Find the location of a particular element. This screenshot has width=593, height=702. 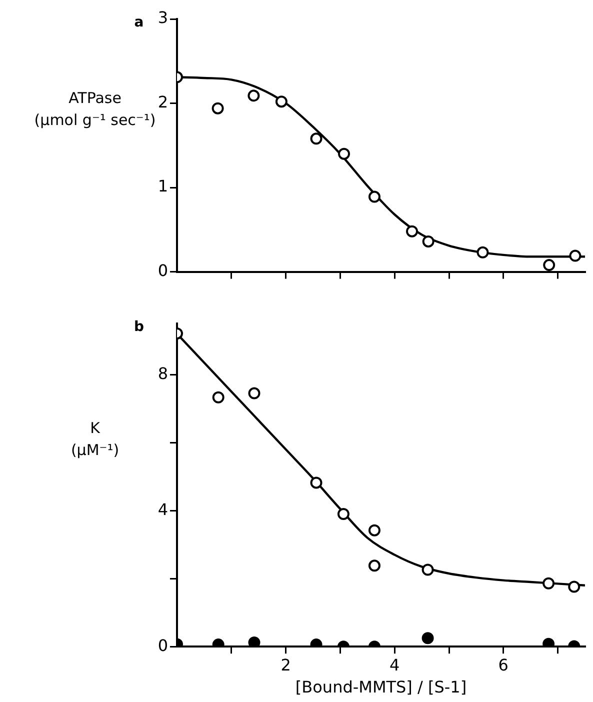

y-tick-label: 2 is located at coordinates (163, 102).